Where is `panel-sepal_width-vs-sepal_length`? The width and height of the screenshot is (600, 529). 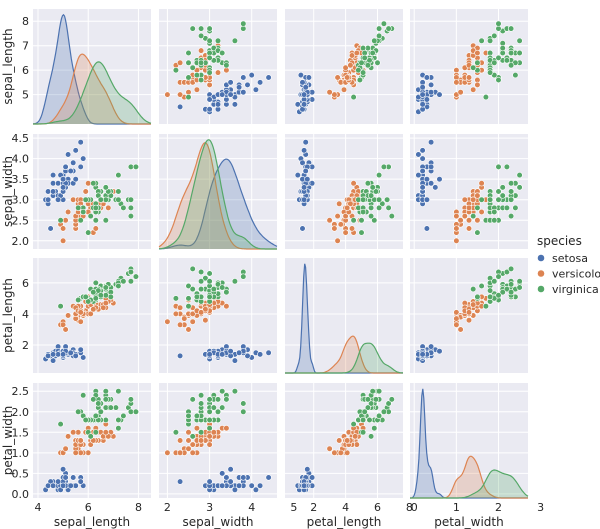 panel-sepal_width-vs-sepal_length is located at coordinates (92, 191).